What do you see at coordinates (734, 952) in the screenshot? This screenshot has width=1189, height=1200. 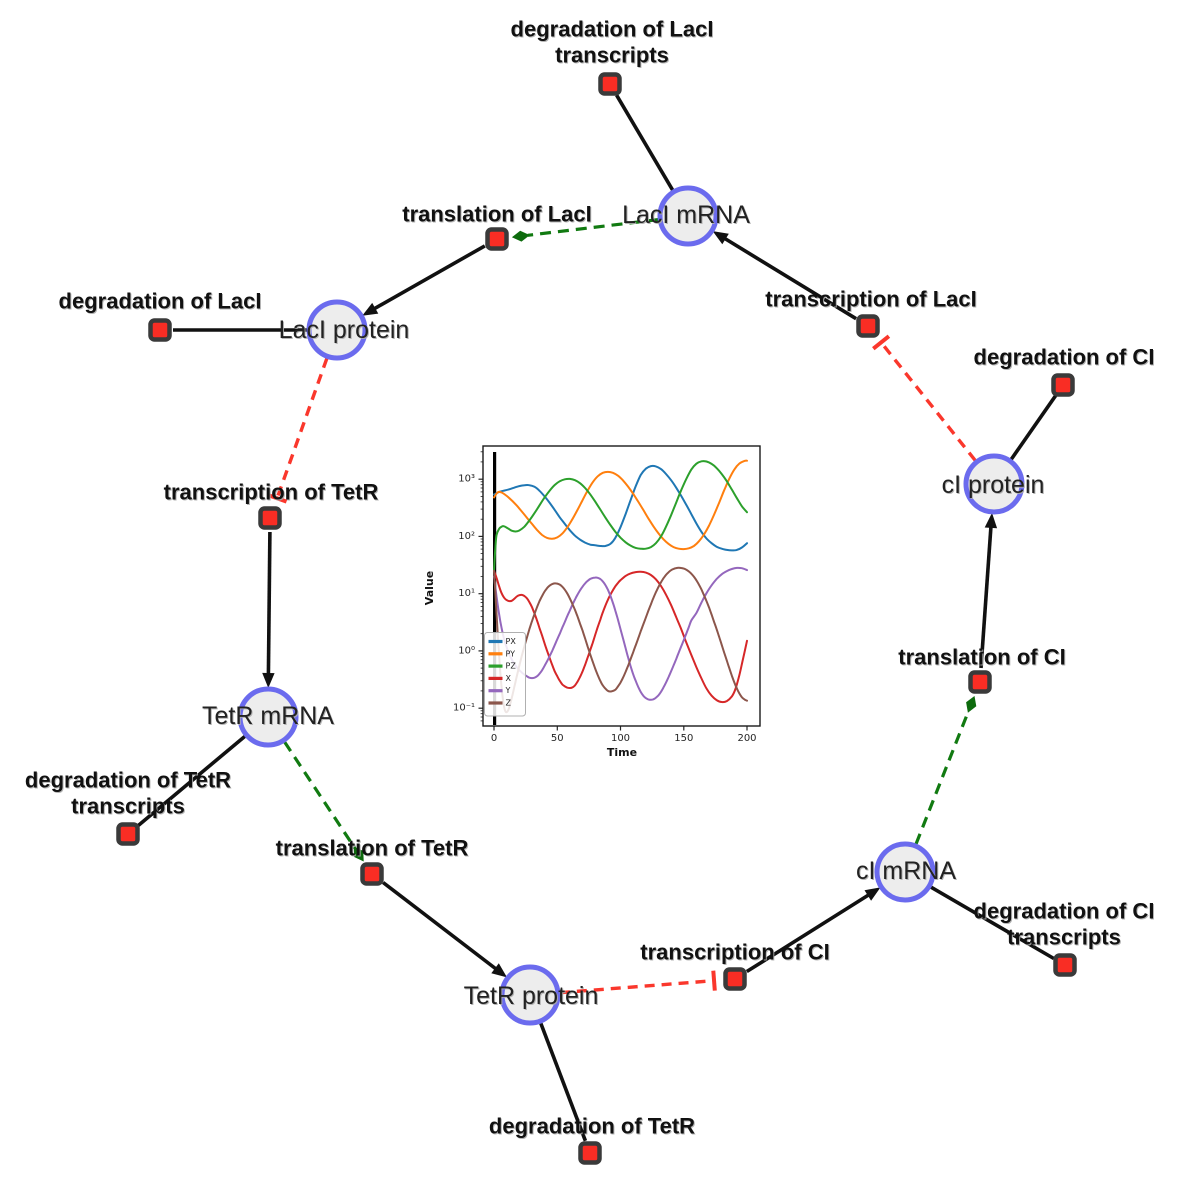 I see `reaction-label-transcription-ci: transcription of CI` at bounding box center [734, 952].